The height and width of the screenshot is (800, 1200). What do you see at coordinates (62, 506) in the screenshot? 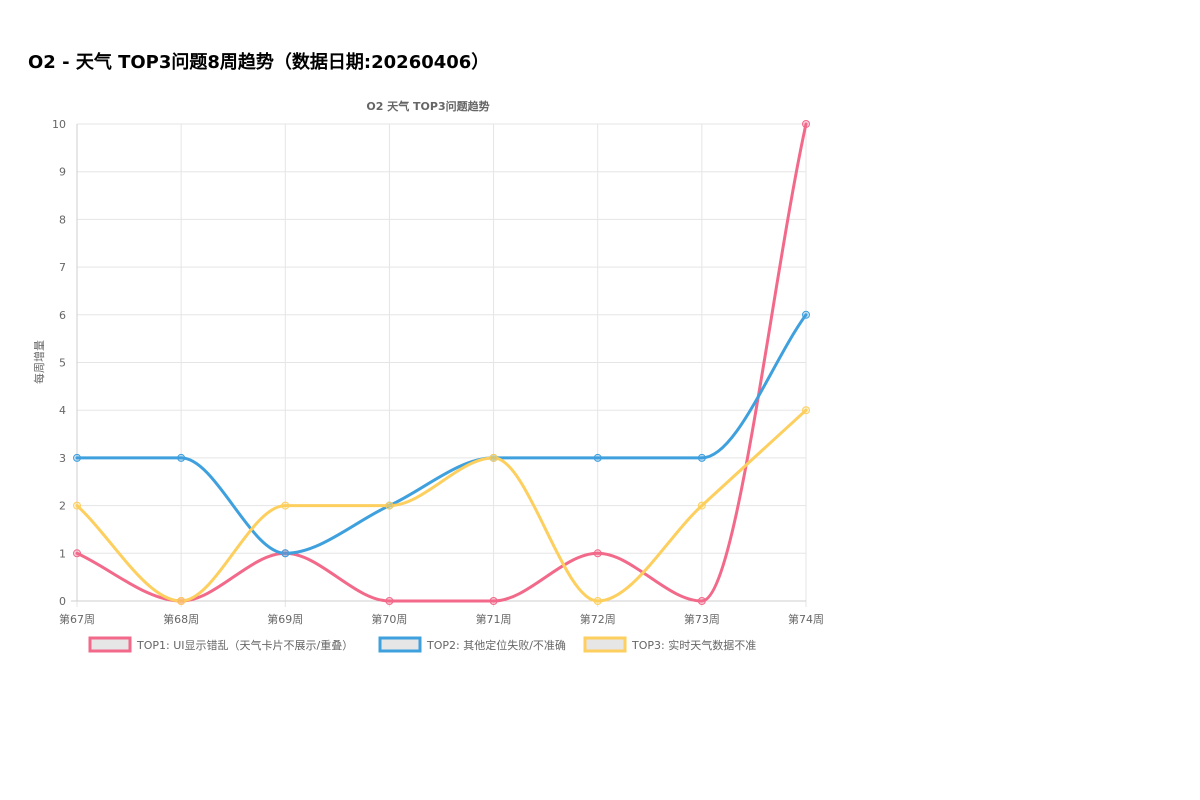
I see `y-tick-label: 2` at bounding box center [62, 506].